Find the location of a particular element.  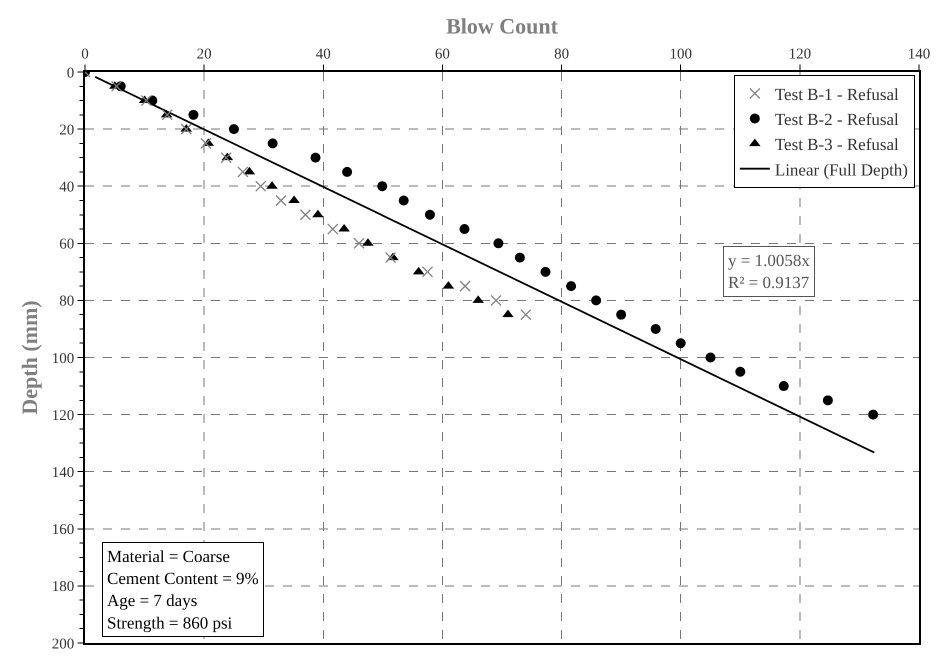

x-axis-title: Blow Count is located at coordinates (502, 26).